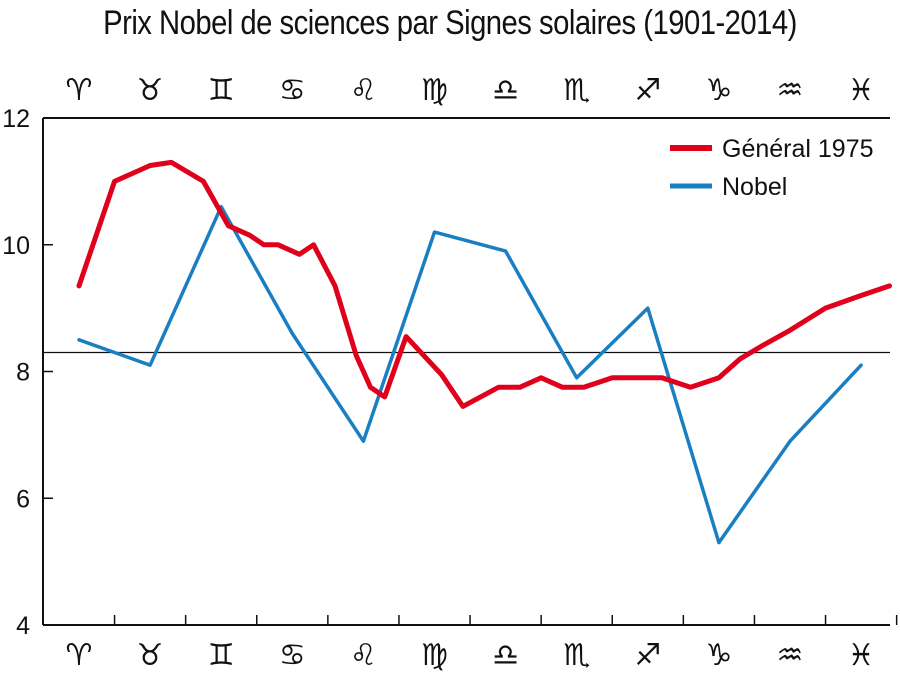 The width and height of the screenshot is (900, 678). I want to click on zodiac-sign-top: ♐, so click(647, 90).